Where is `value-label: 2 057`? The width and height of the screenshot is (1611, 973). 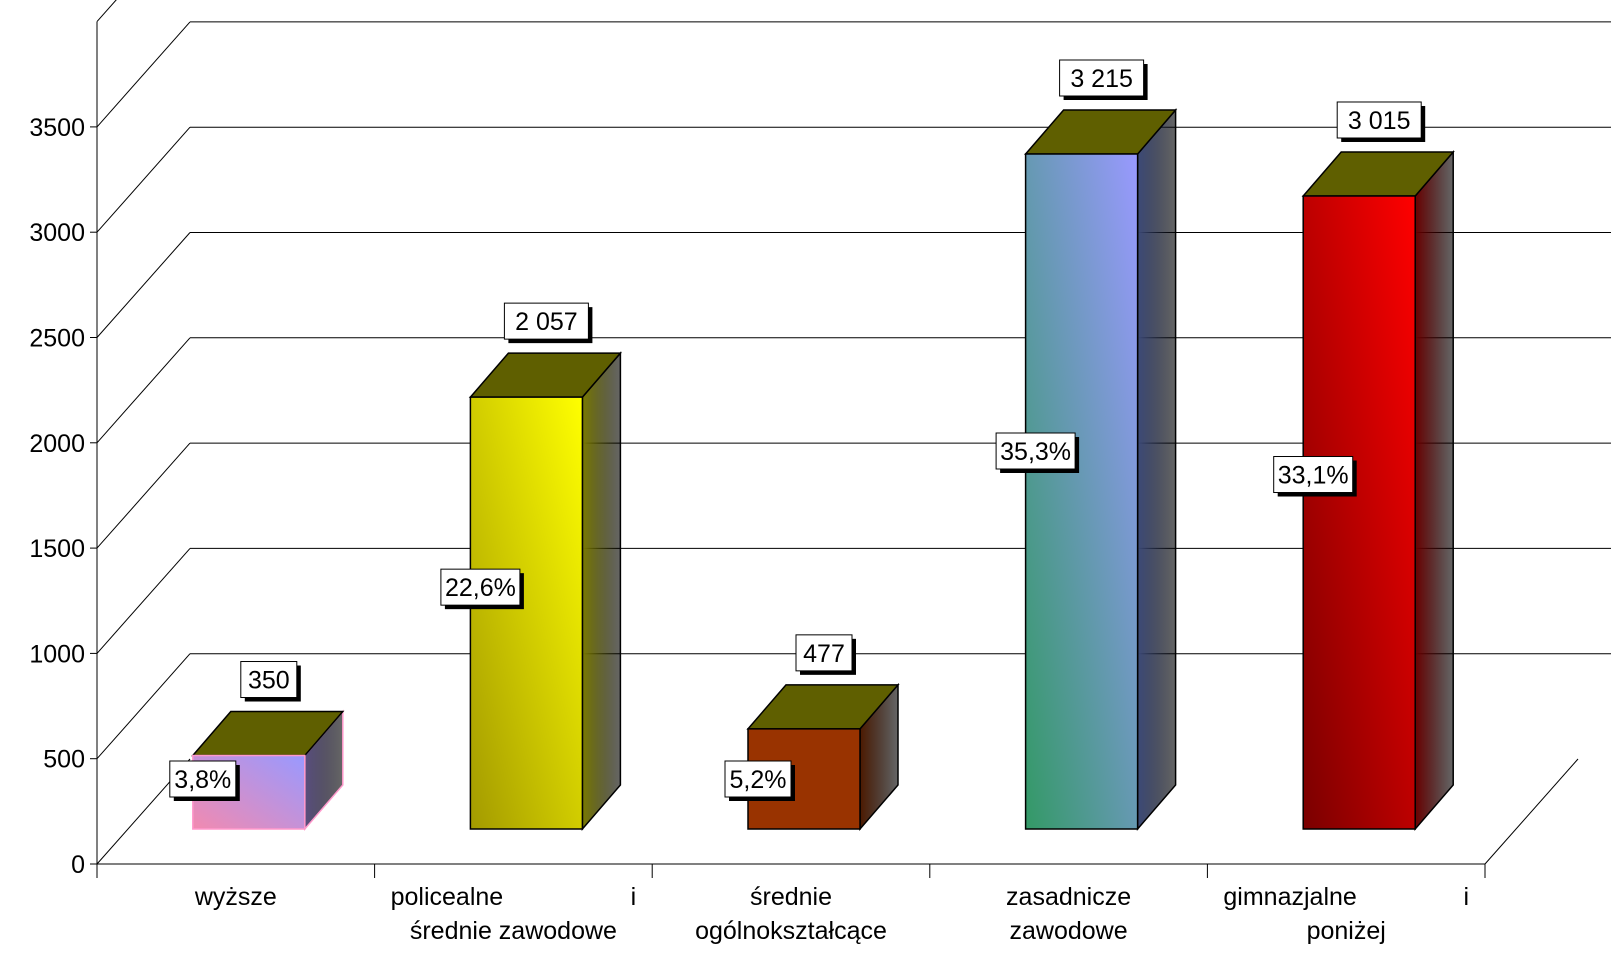 value-label: 2 057 is located at coordinates (548, 323).